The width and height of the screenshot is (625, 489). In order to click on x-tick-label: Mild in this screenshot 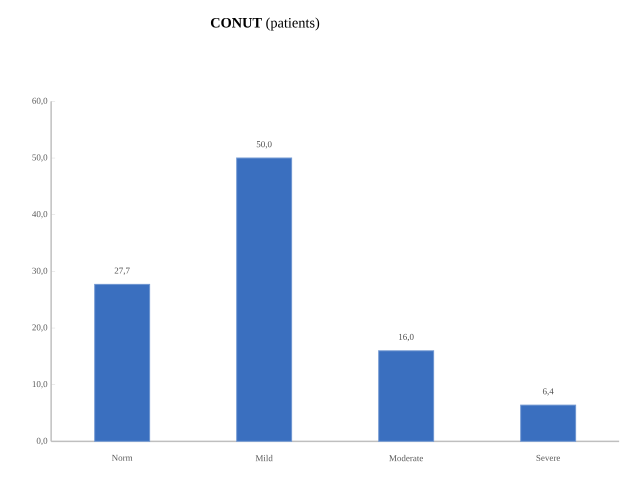, I will do `click(264, 458)`.